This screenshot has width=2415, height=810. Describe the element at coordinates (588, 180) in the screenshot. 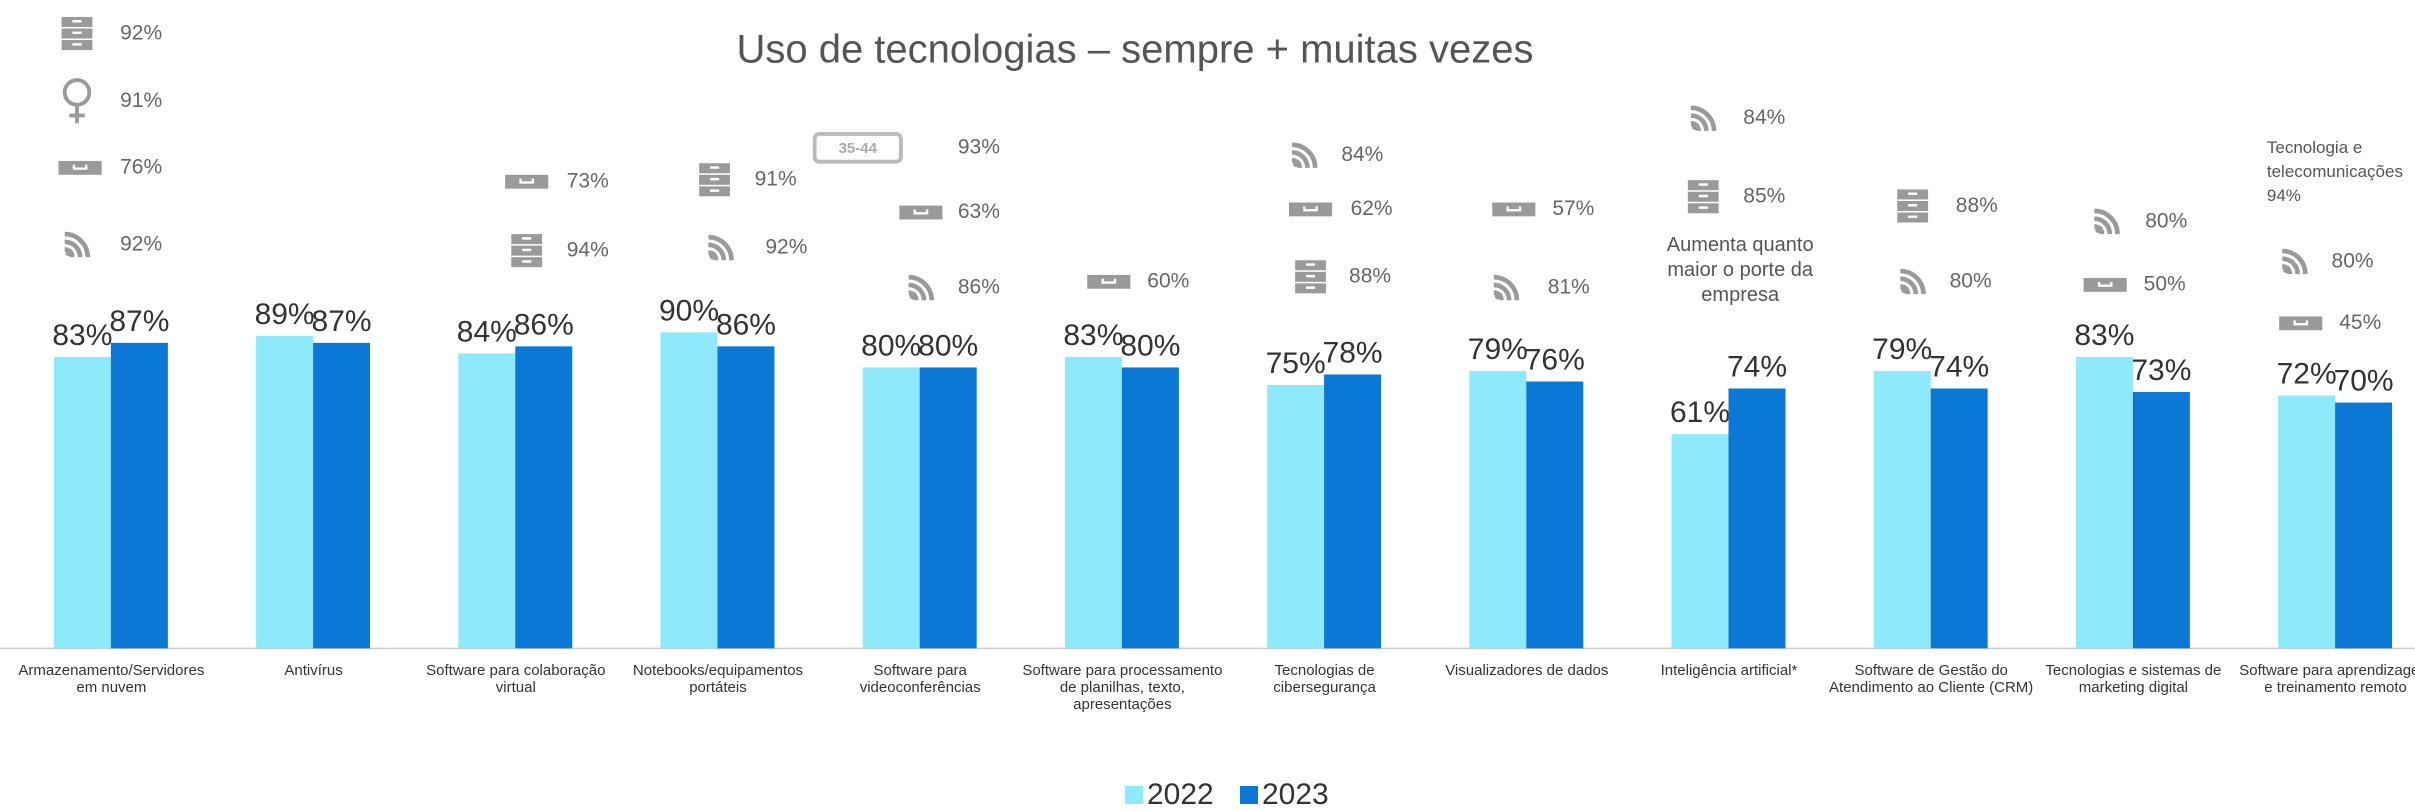

I see `annotation-label: 73%` at that location.